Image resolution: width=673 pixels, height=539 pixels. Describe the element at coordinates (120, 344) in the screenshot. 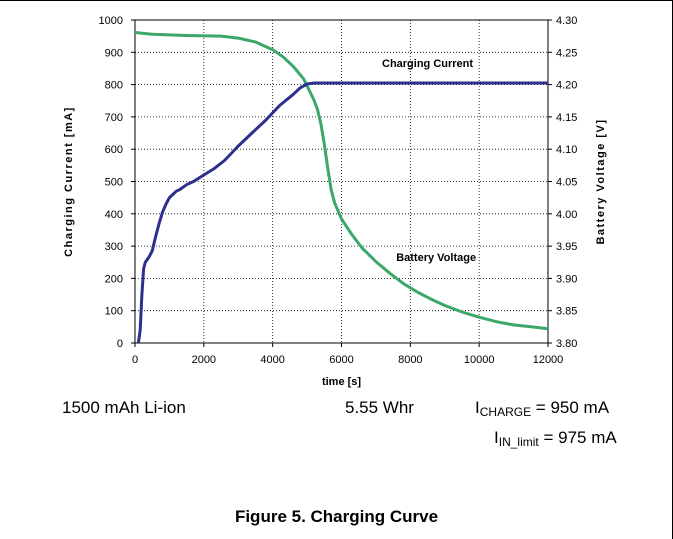

I see `y-left-tick-label: 0` at that location.